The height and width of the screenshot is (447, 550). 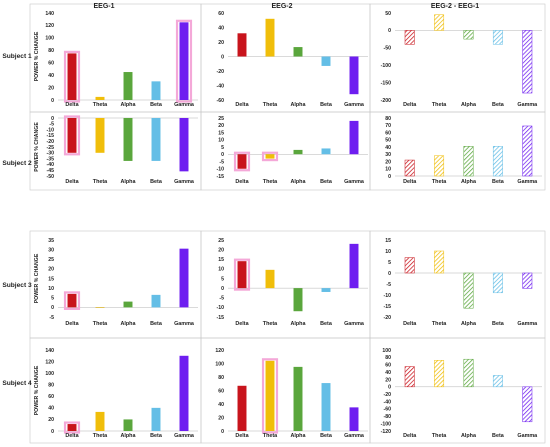 I want to click on y-tick-label: -150, so click(x=386, y=83).